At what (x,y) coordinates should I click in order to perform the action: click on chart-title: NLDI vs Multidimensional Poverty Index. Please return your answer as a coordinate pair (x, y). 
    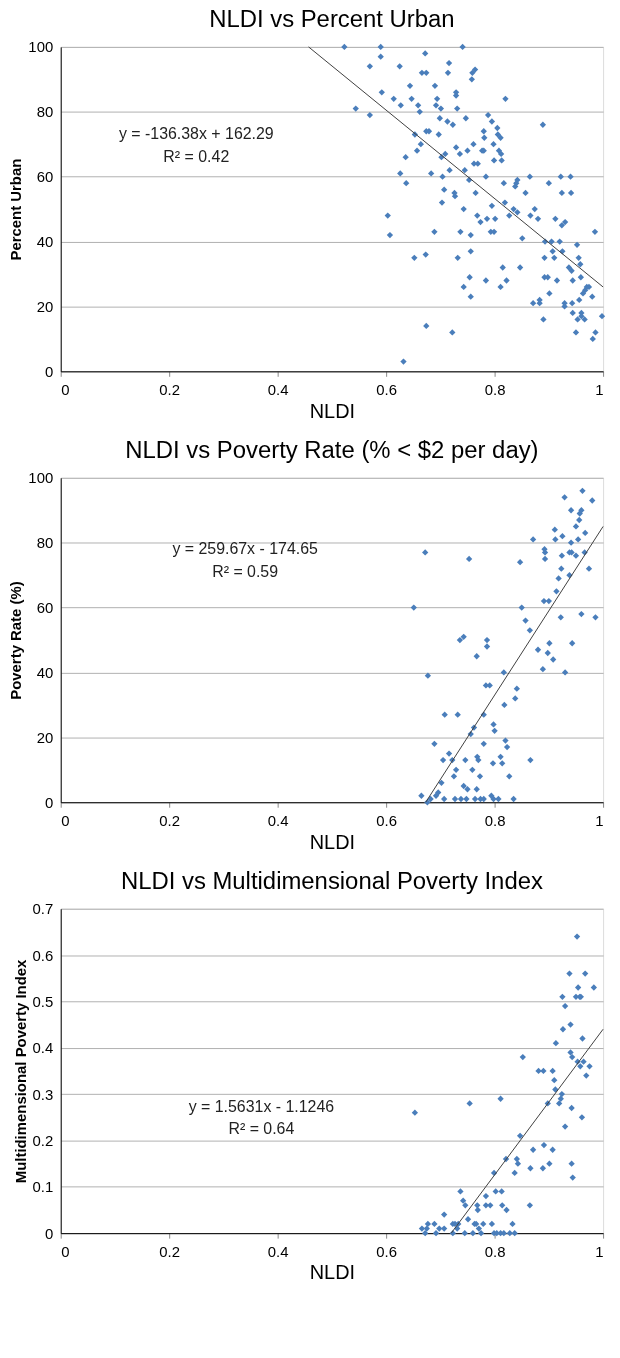
    Looking at the image, I should click on (331, 880).